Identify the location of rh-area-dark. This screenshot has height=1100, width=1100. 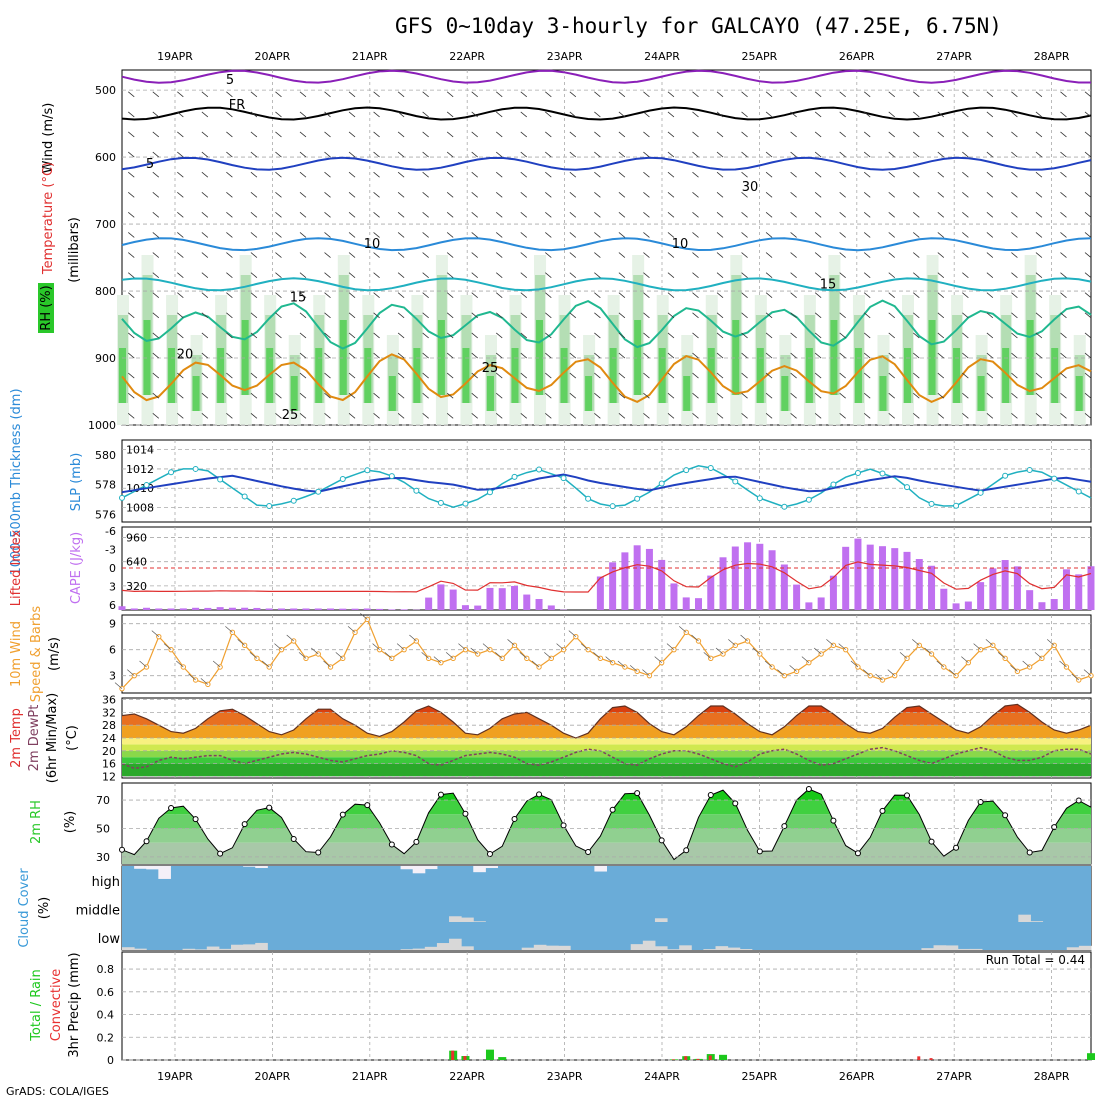
(1079, 393).